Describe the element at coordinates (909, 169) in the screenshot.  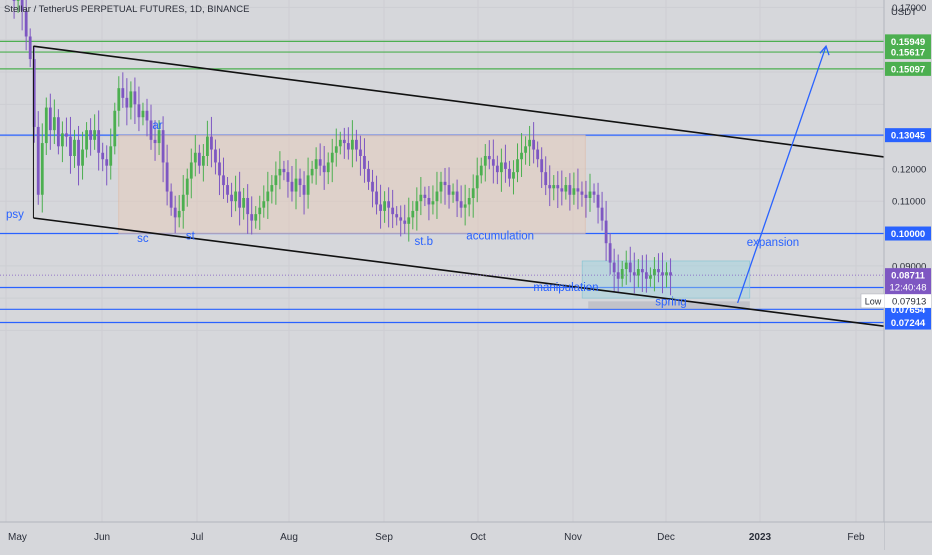
I see `price-tick-label: 0.12000` at that location.